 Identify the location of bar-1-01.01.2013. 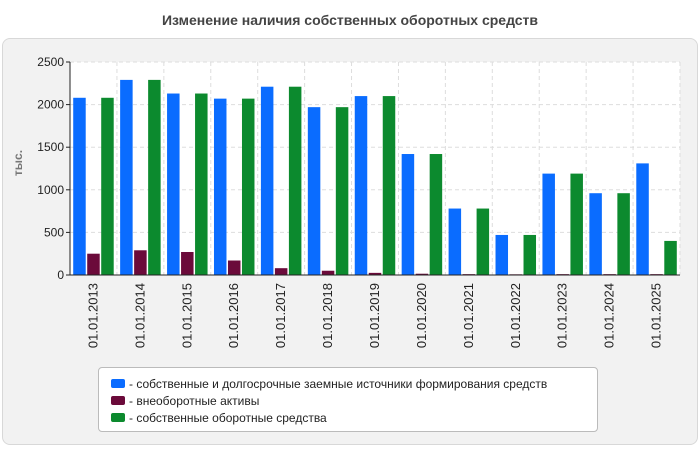
(79, 186).